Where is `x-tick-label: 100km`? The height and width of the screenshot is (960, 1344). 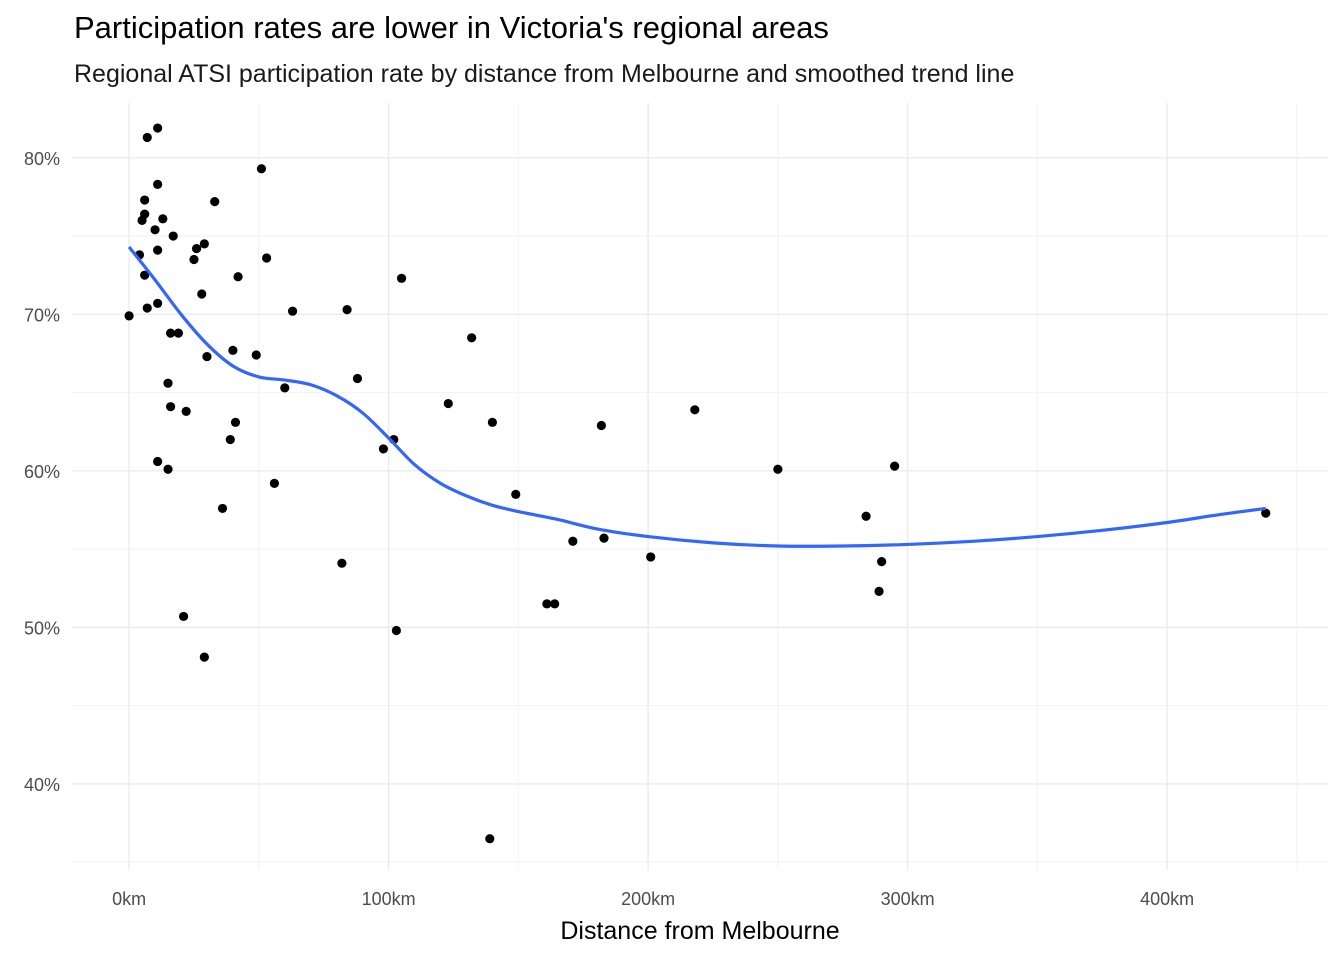 x-tick-label: 100km is located at coordinates (389, 899).